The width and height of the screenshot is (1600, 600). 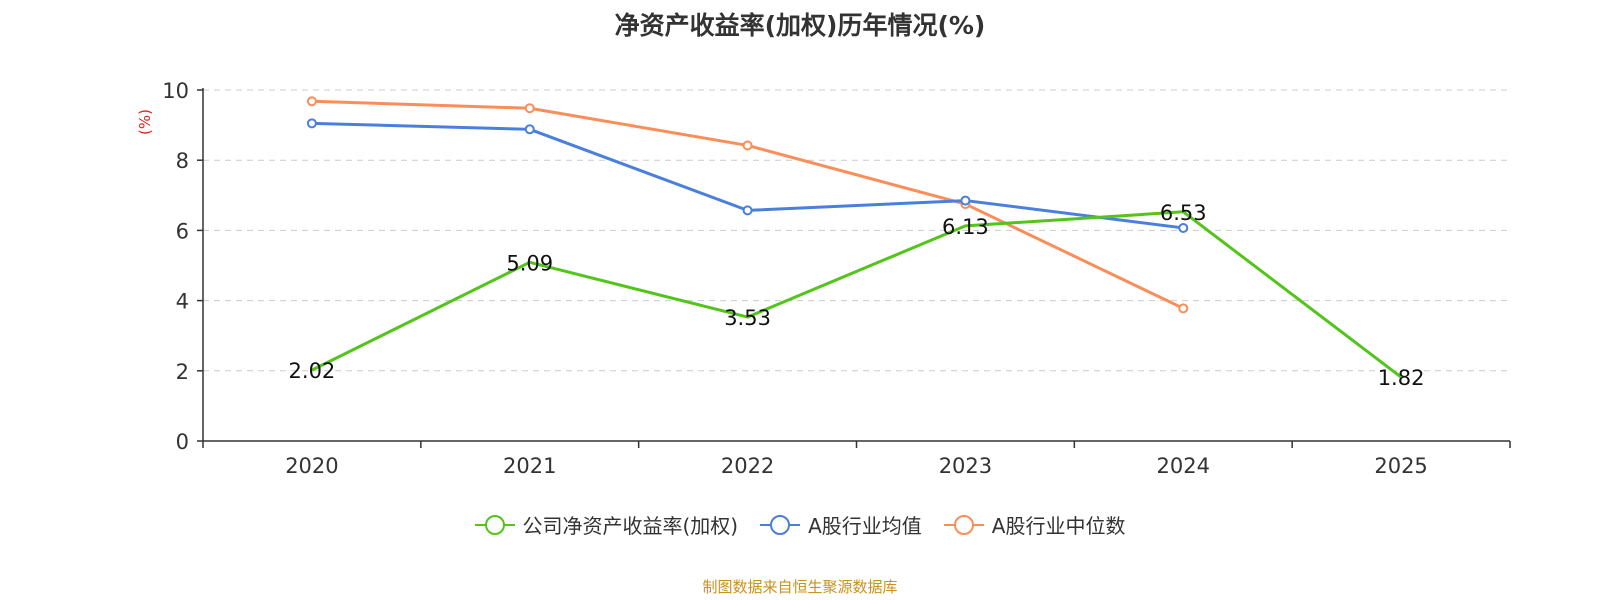 I want to click on legend-item-industry-mean: A股行业均值, so click(x=841, y=524).